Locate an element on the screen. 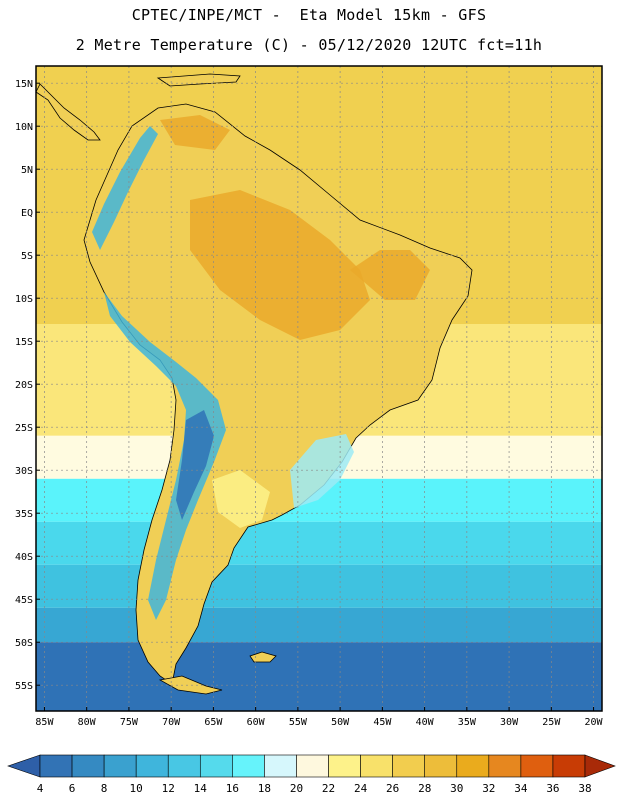  lon-tick-label: 80W is located at coordinates (87, 722).